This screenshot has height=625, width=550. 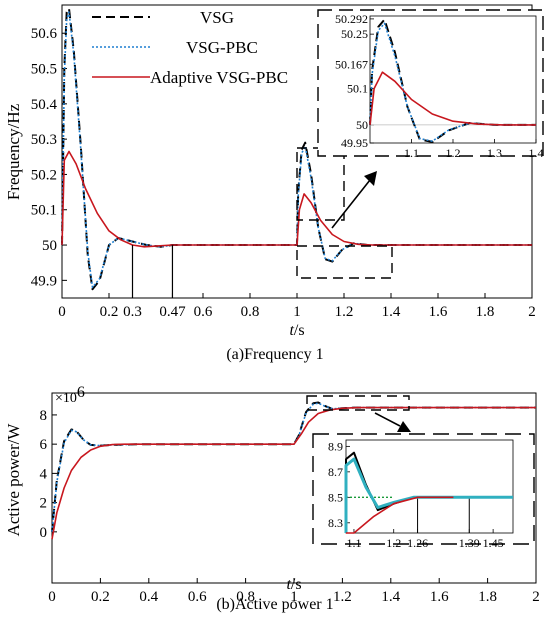 What do you see at coordinates (250, 312) in the screenshot?
I see `freq-xtick-label: 0.8` at bounding box center [250, 312].